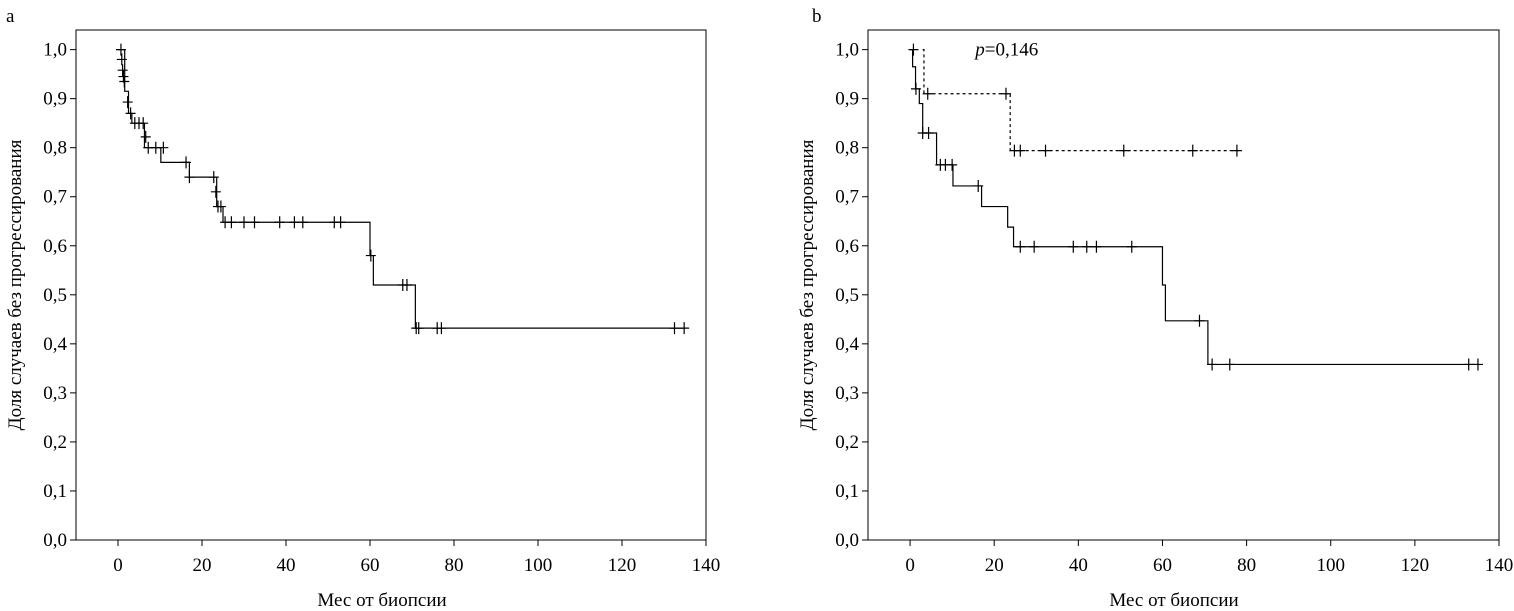  Describe the element at coordinates (416, 558) in the screenshot. I see `x-axis-ticks-a: 0 20 40 60 80 100 120 140` at that location.